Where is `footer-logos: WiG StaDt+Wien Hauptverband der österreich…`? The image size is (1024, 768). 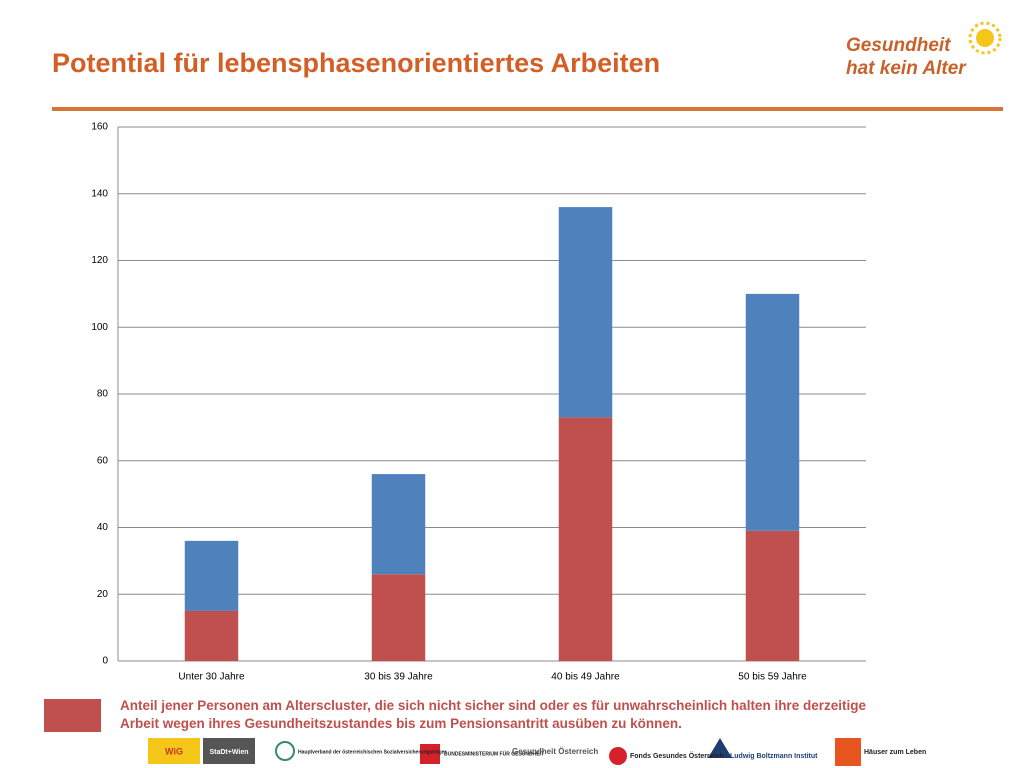 footer-logos: WiG StaDt+Wien Hauptverband der österreich… is located at coordinates (537, 752).